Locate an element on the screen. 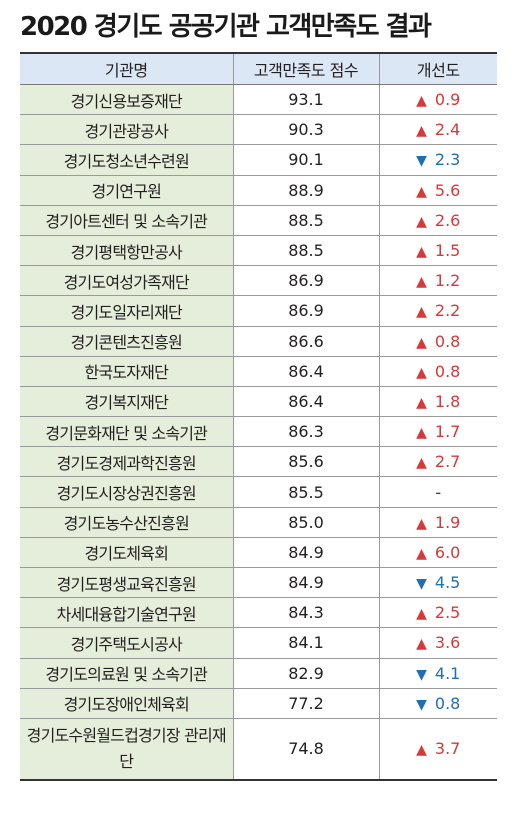  change-value: 1.5 is located at coordinates (447, 251).